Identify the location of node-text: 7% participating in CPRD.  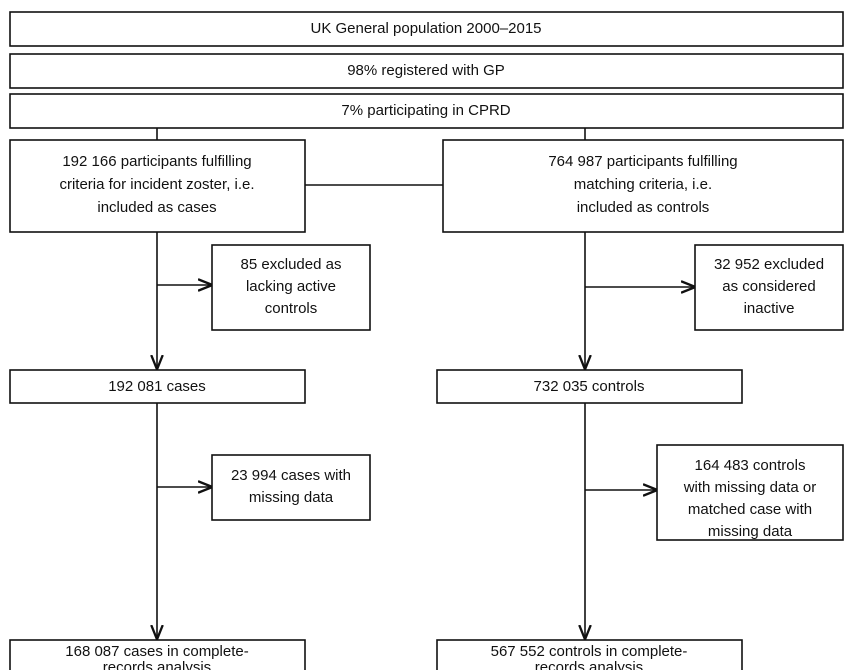
(425, 110).